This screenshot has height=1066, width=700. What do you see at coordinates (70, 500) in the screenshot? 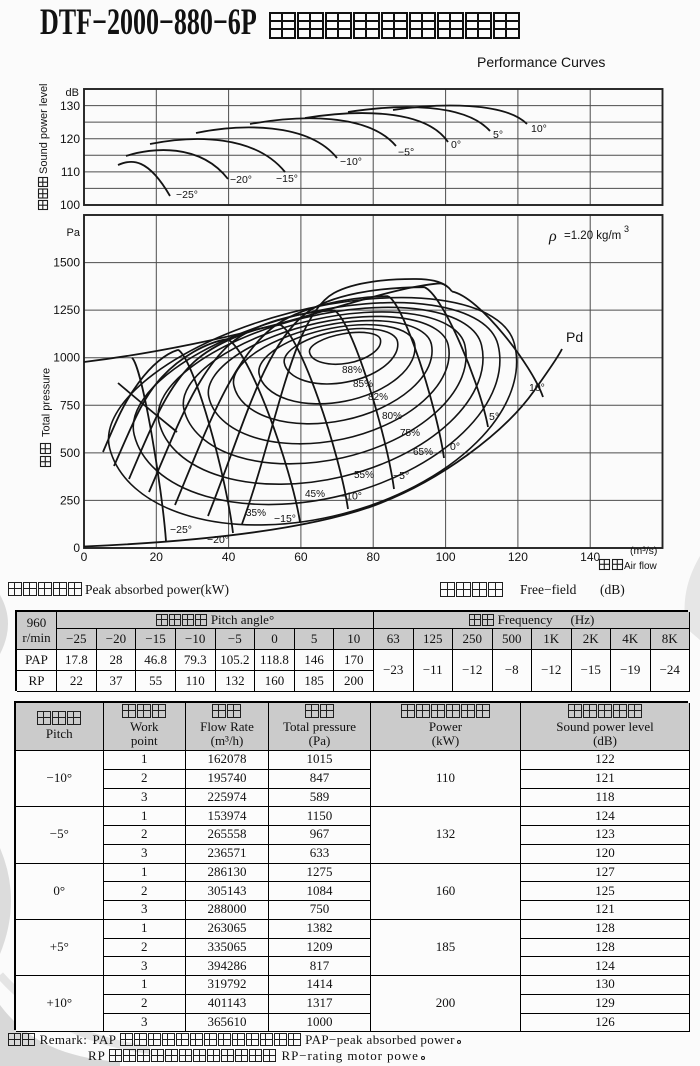
I see `svg-text: 250` at bounding box center [70, 500].